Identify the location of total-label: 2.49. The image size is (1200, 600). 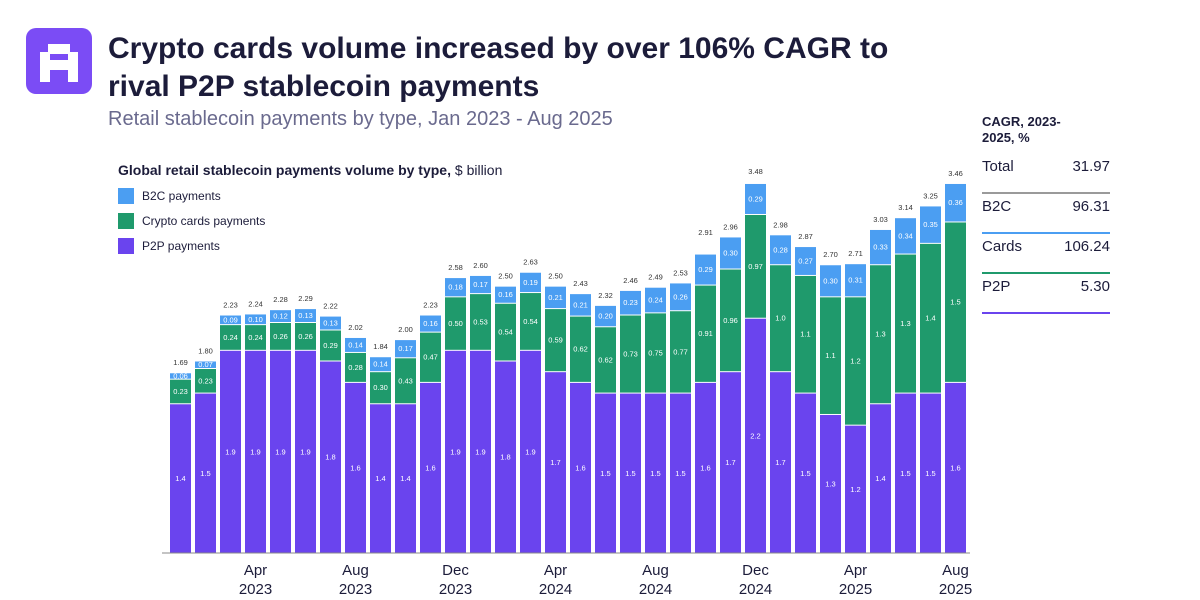
(655, 277).